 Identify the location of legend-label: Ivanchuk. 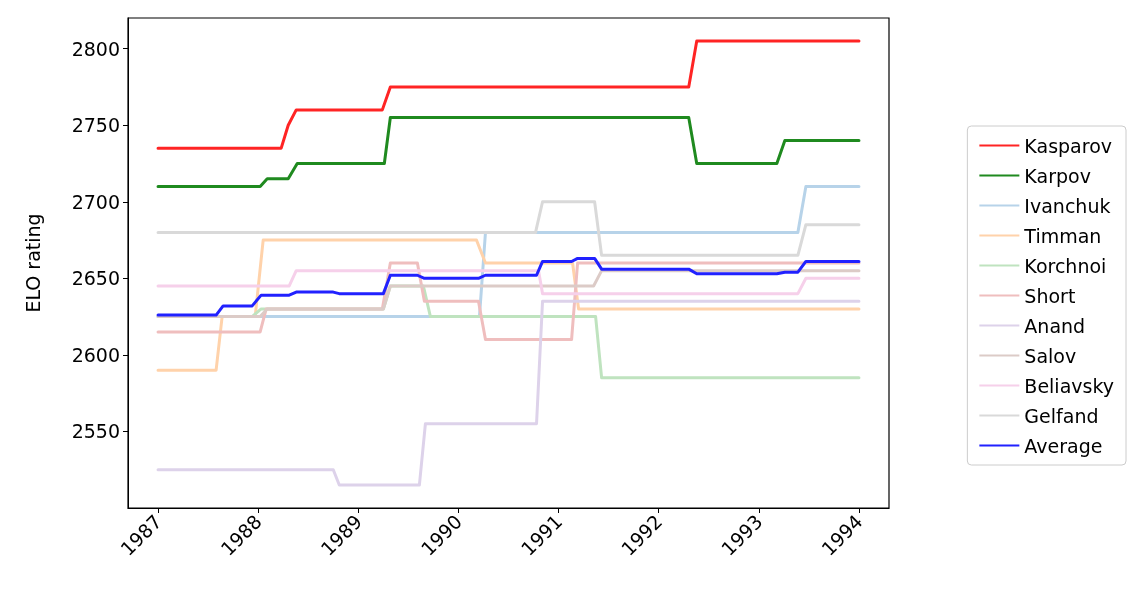
(1067, 205).